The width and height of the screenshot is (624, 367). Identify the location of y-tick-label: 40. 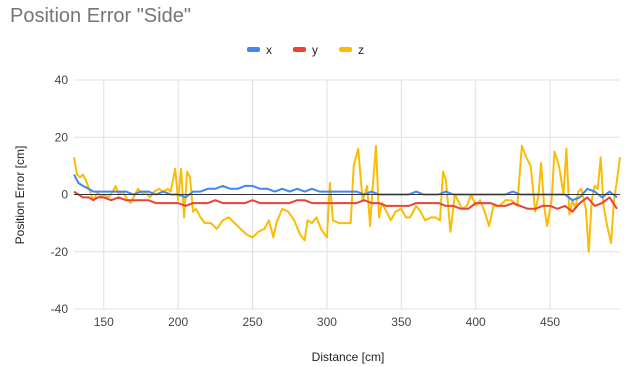
(62, 80).